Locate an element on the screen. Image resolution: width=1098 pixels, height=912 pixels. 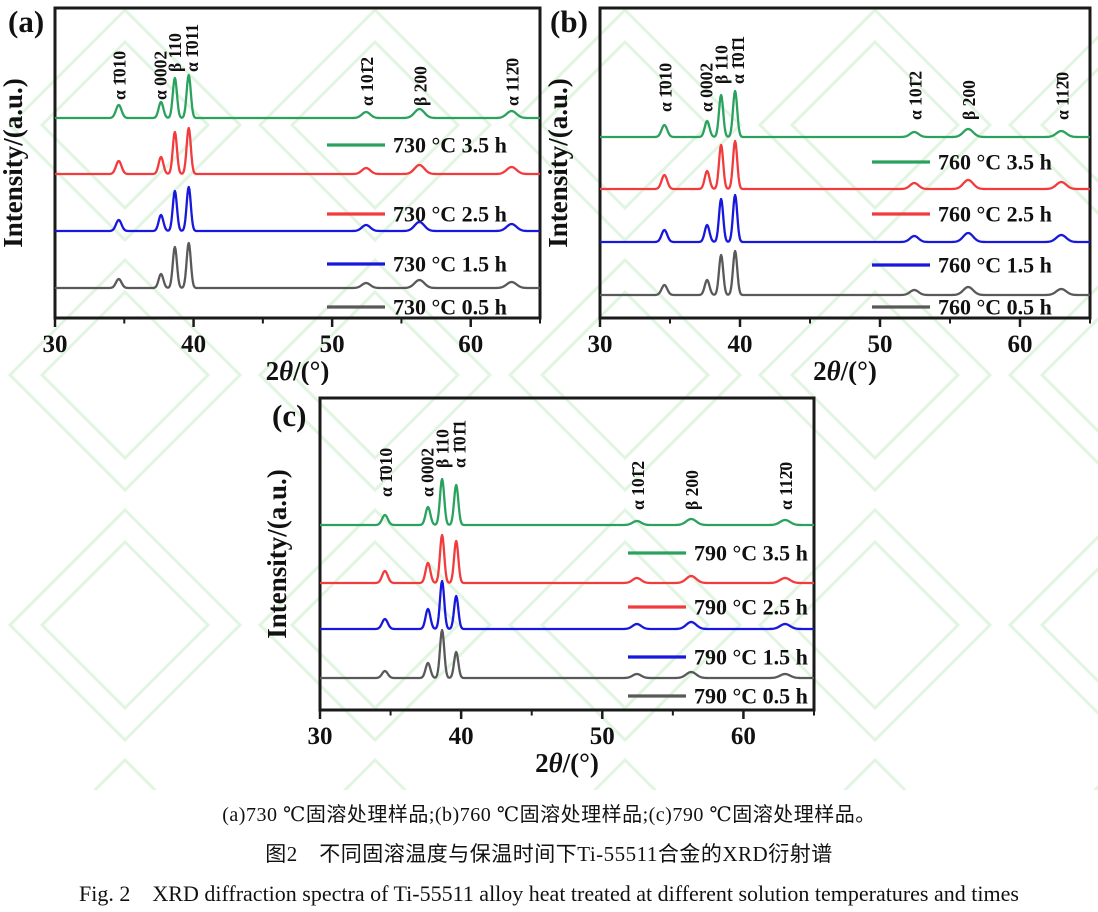
legend-label: 760 °C 2.5 h is located at coordinates (995, 214).